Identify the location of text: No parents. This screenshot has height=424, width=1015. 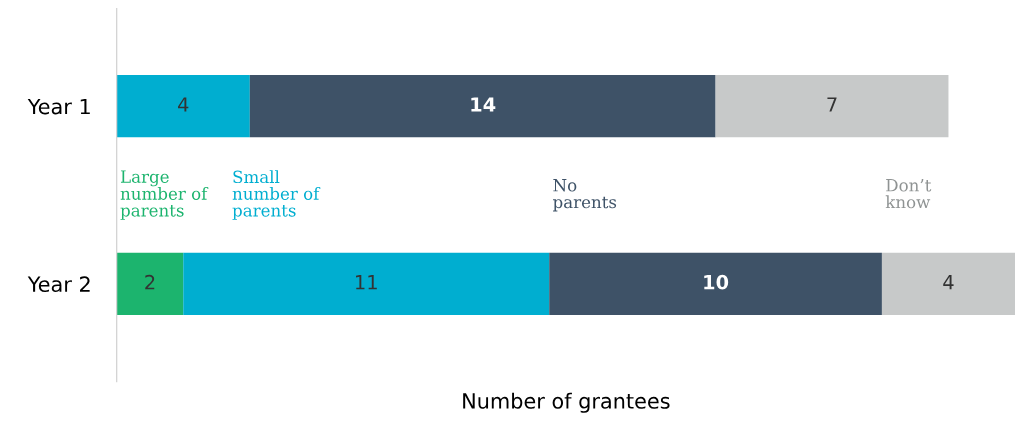
(585, 195).